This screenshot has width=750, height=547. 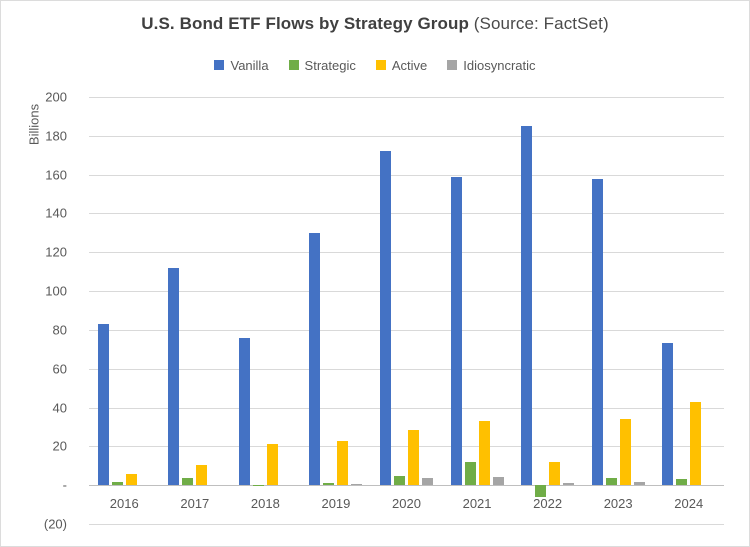 What do you see at coordinates (548, 310) in the screenshot?
I see `bar-group-2022` at bounding box center [548, 310].